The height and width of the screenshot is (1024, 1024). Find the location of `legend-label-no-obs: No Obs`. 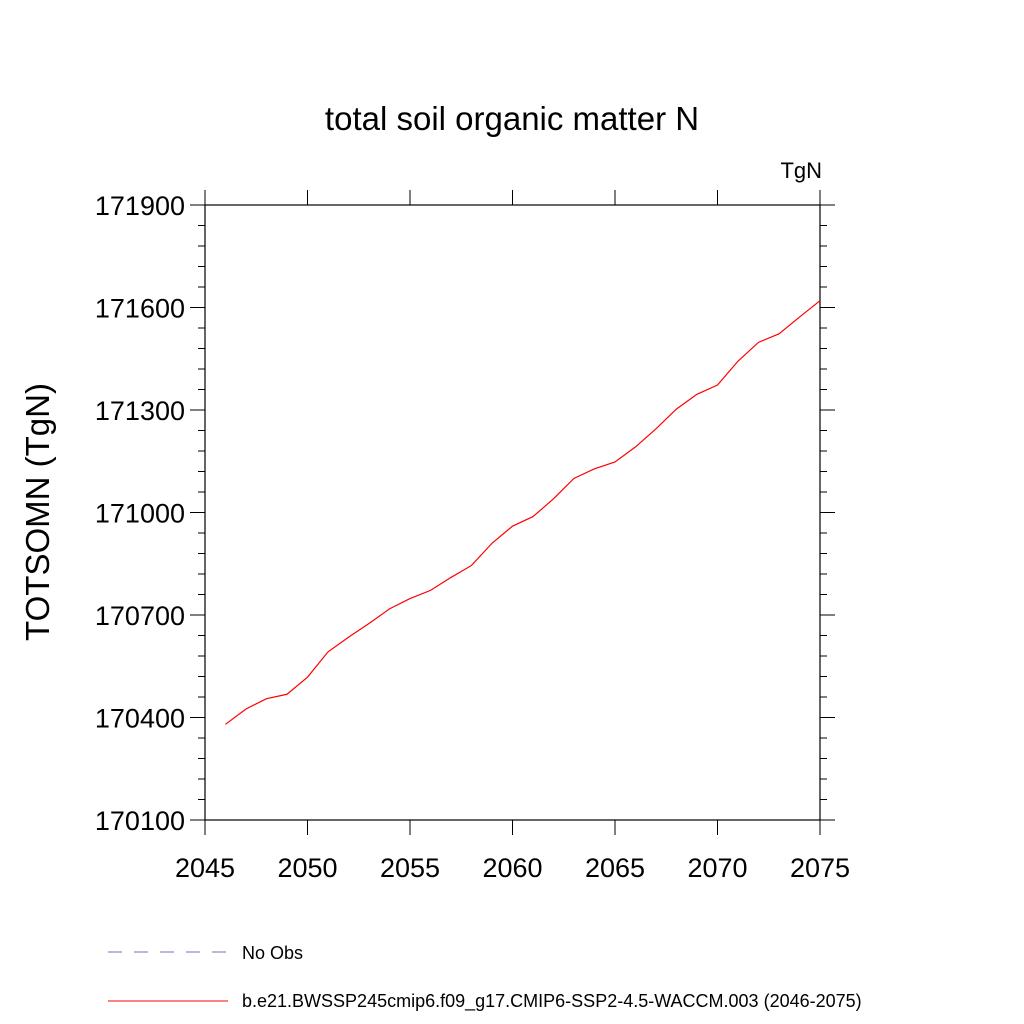

legend-label-no-obs: No Obs is located at coordinates (273, 953).